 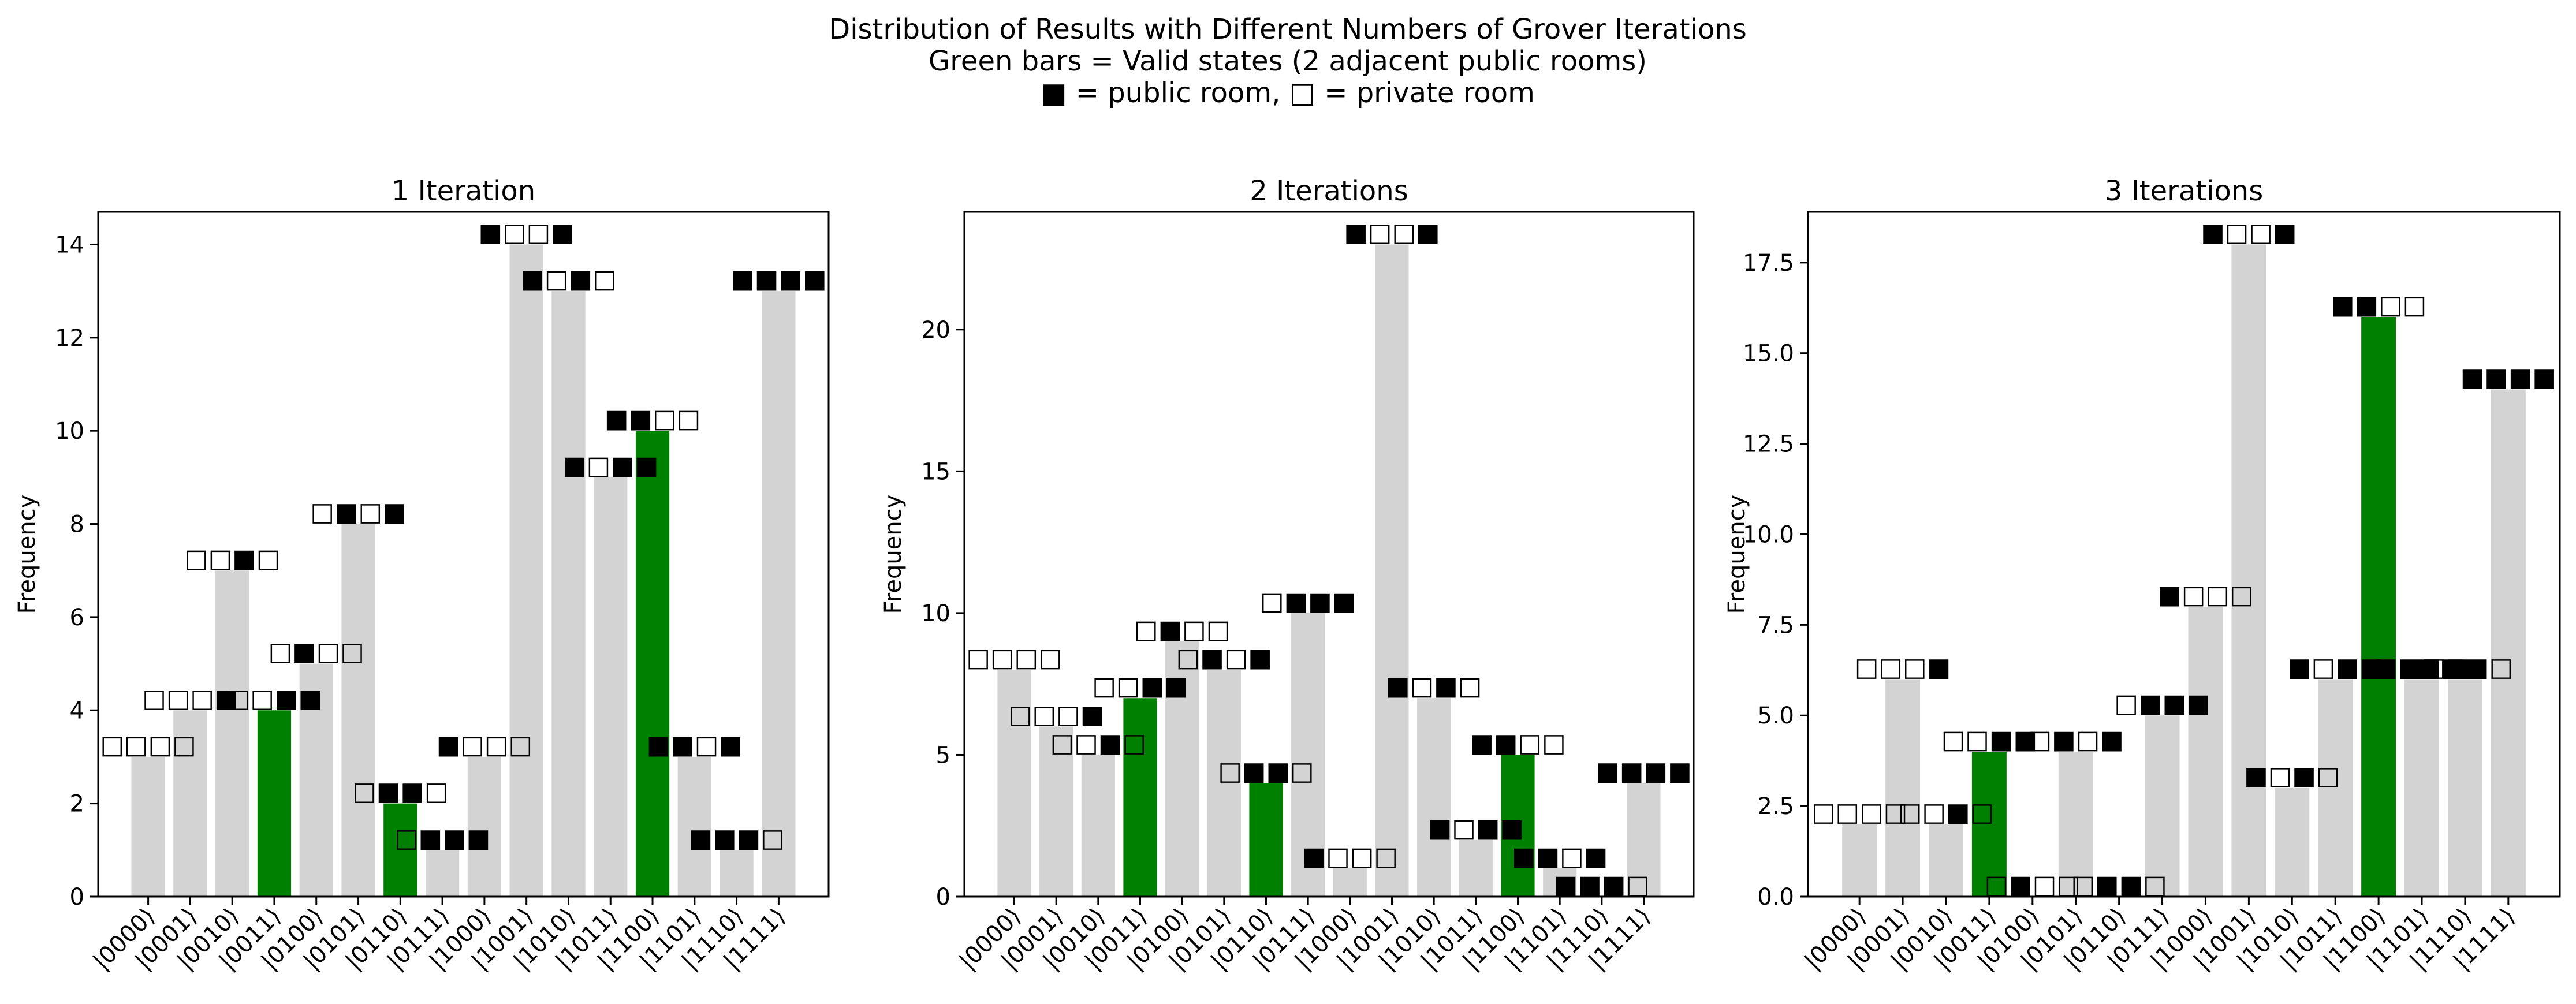 What do you see at coordinates (77, 617) in the screenshot?
I see `ytick-label-4: 6` at bounding box center [77, 617].